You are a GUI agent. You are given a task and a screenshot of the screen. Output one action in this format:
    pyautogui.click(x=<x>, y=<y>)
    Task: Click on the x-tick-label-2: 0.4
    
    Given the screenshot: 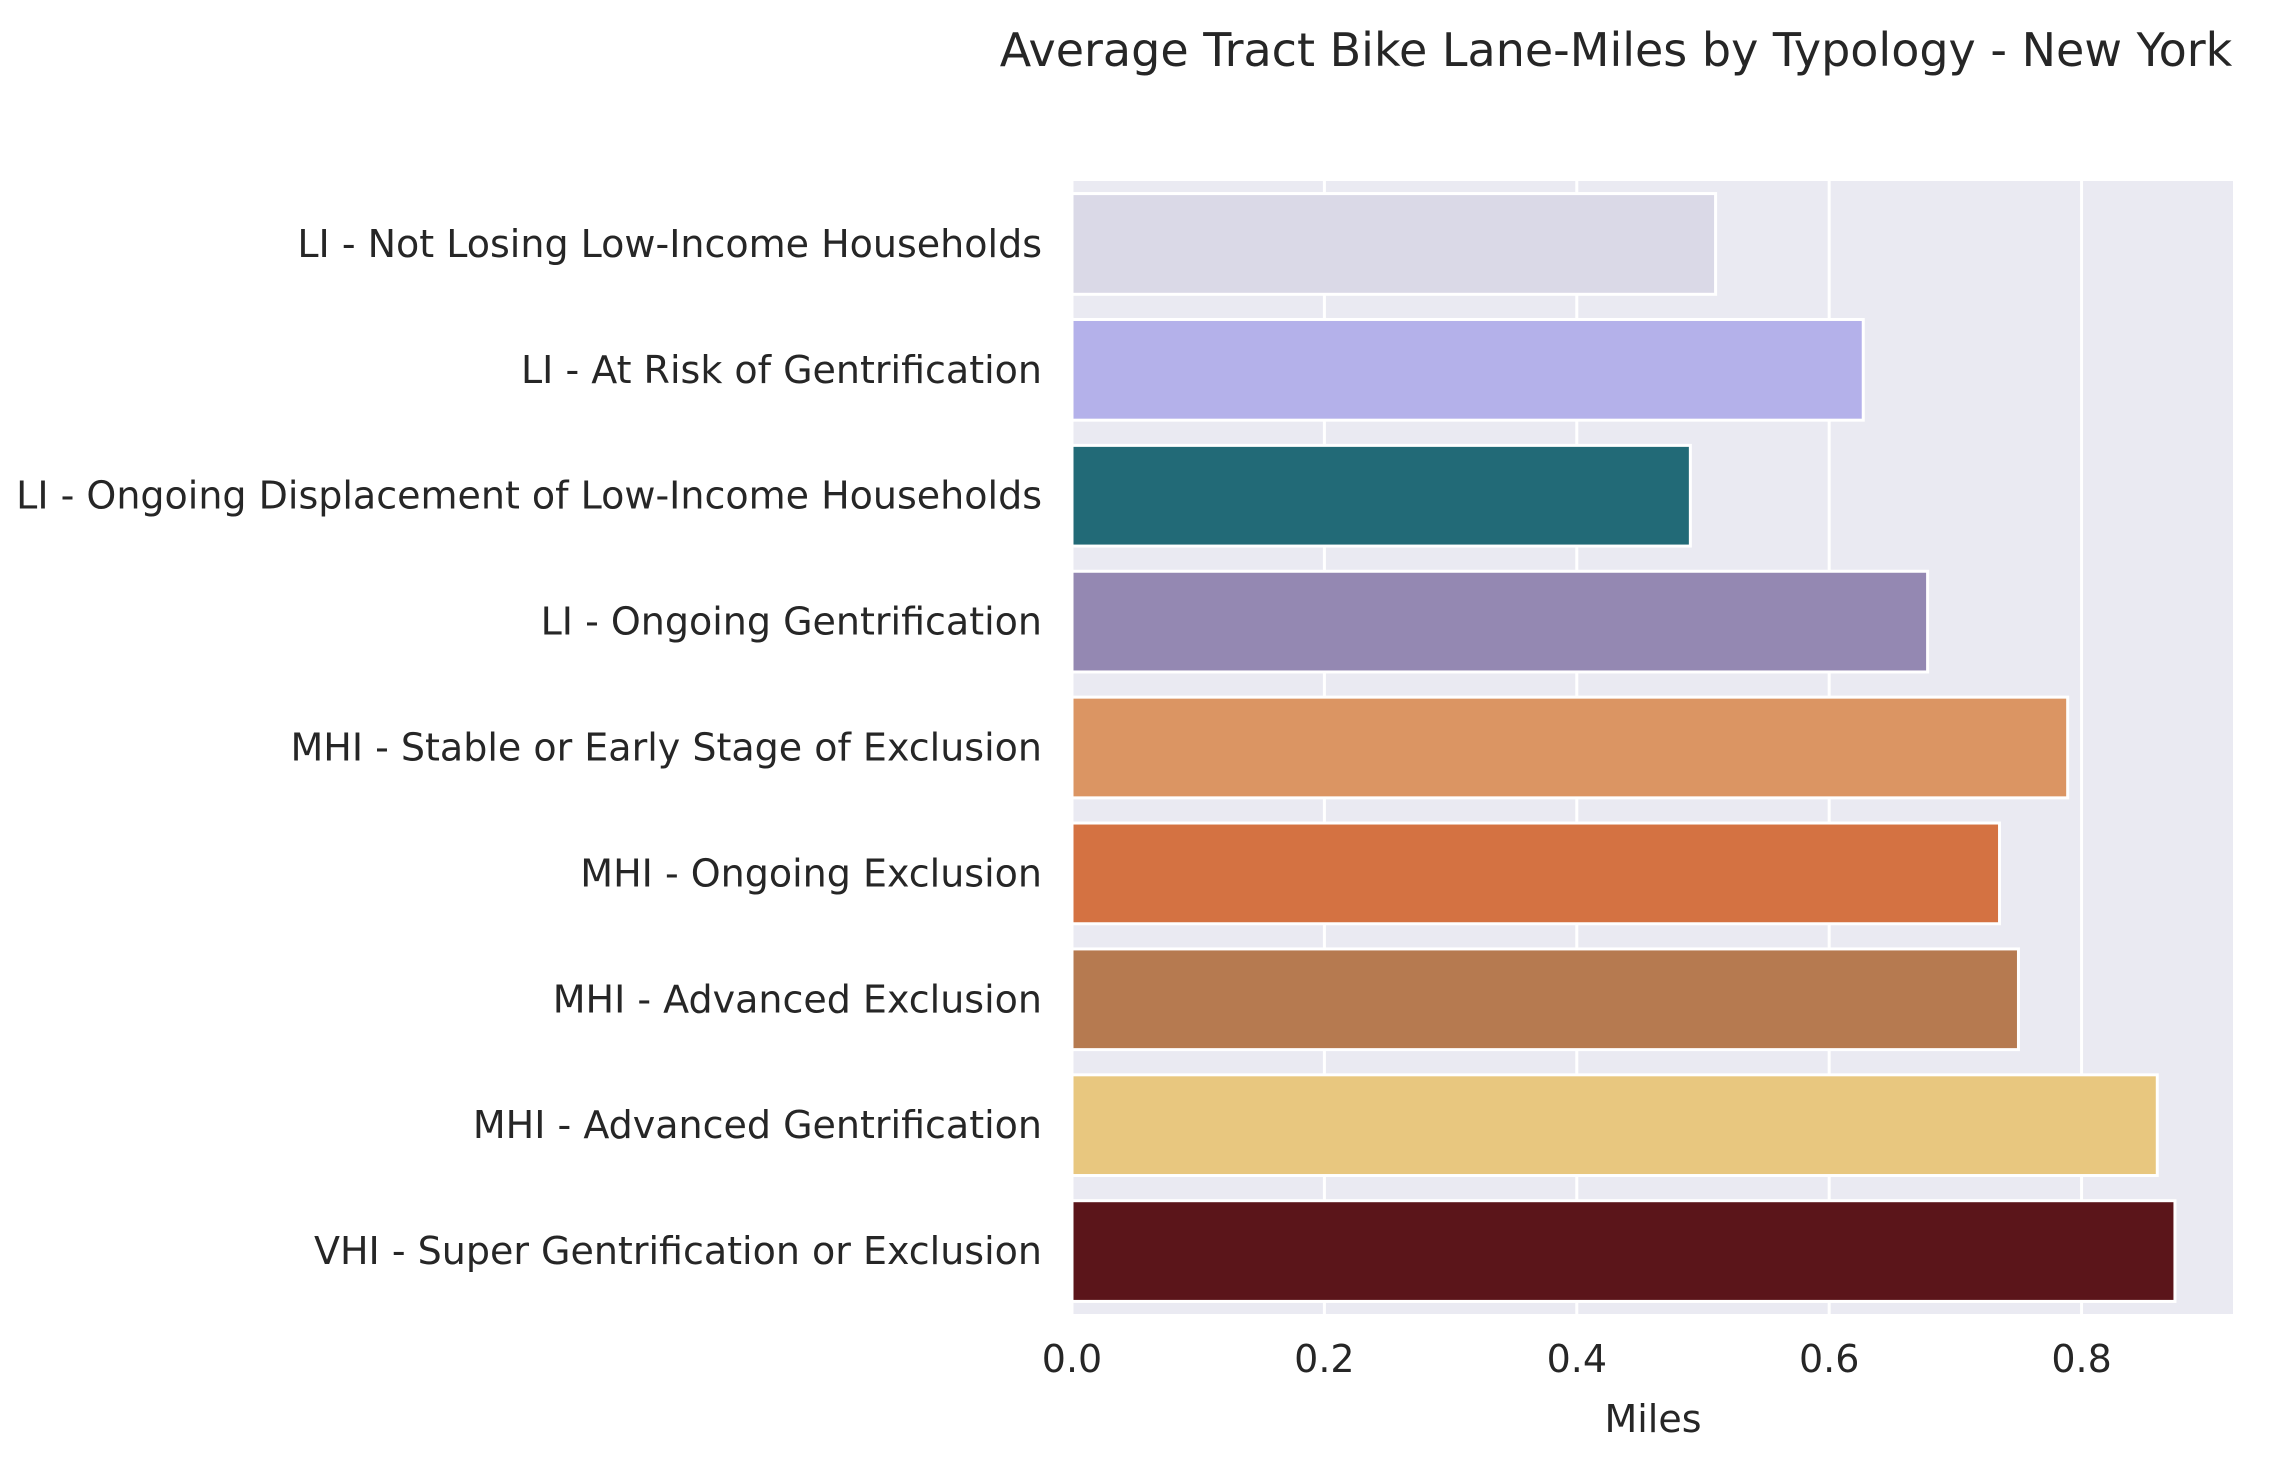 What is the action you would take?
    pyautogui.click(x=1577, y=1359)
    